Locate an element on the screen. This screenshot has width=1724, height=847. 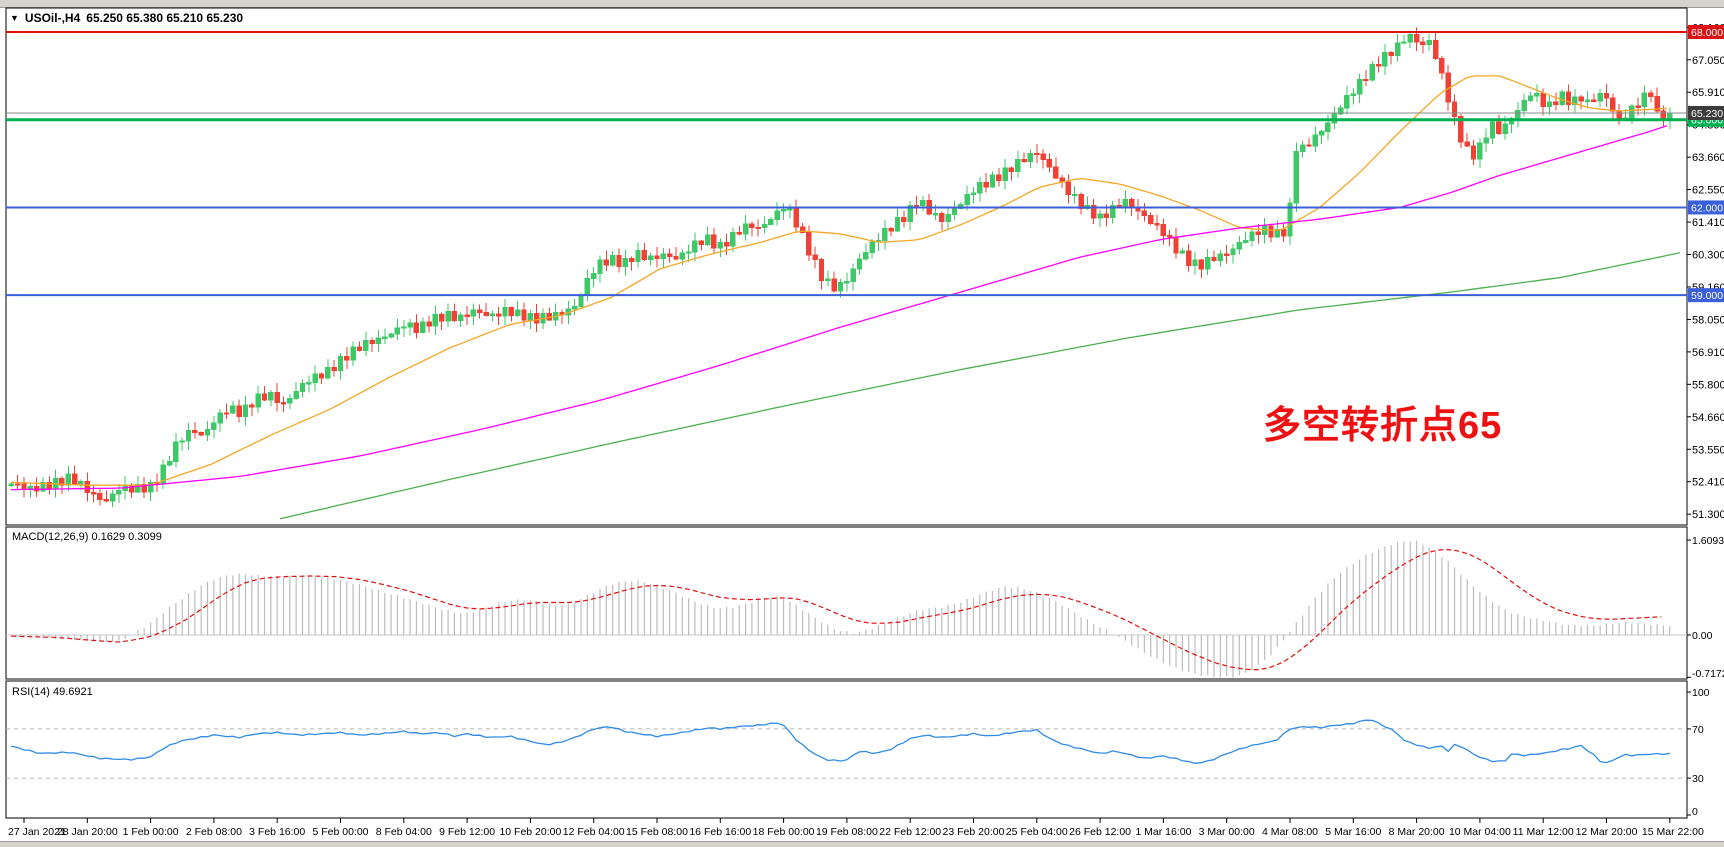
symbol-dropdown-icon: ▼ is located at coordinates (14, 18).